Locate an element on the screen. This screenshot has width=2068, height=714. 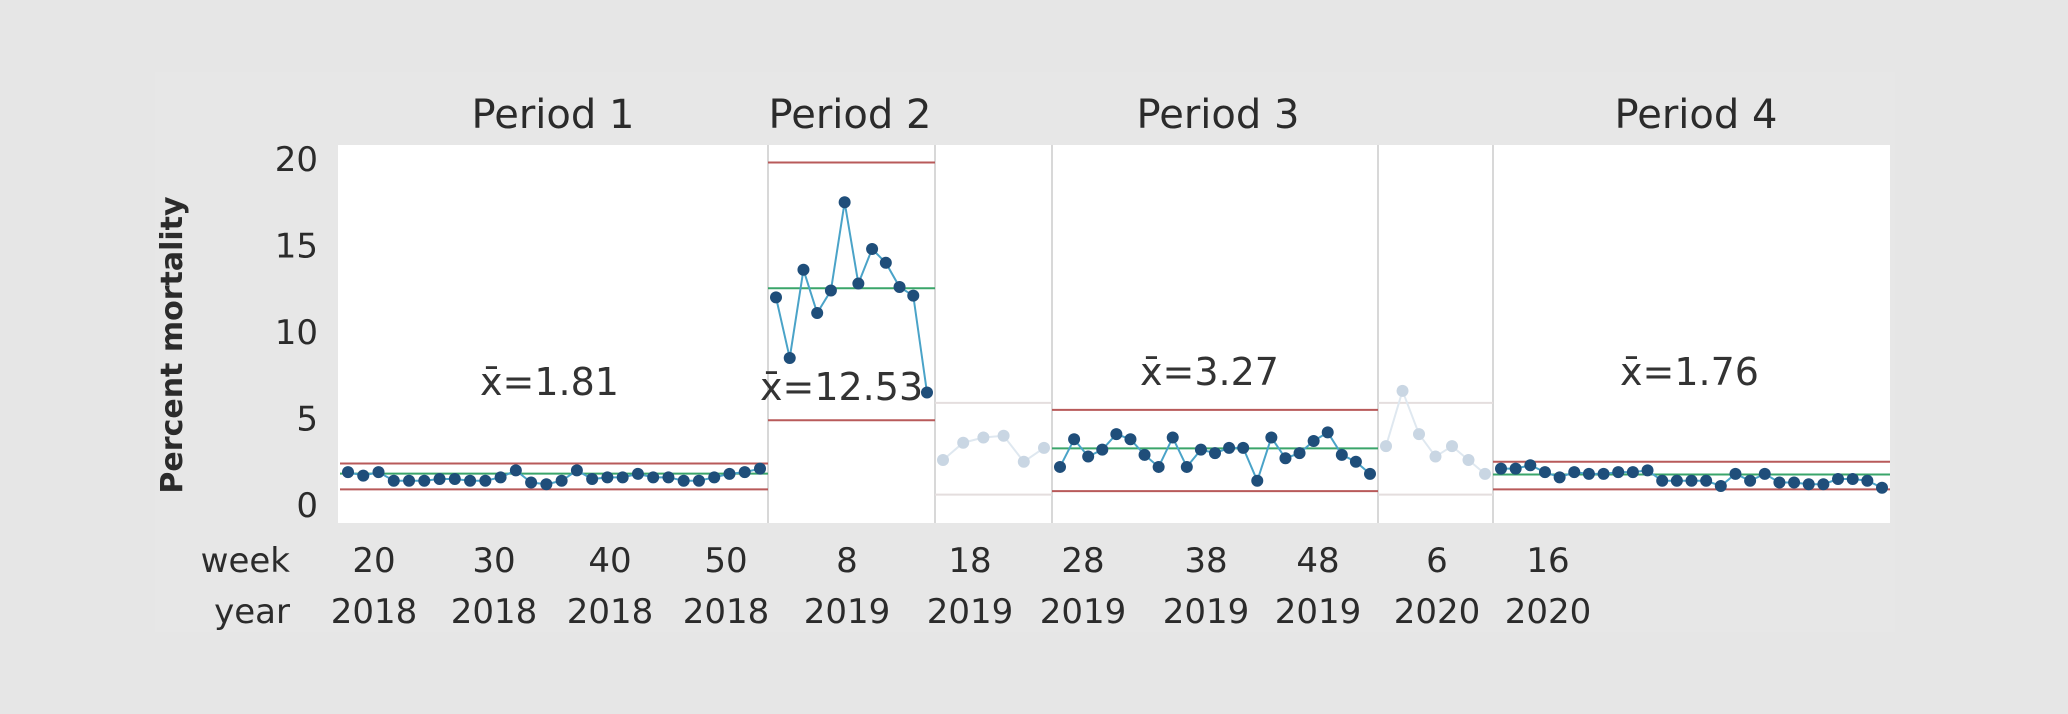
week-tick: 38 is located at coordinates (1205, 561).